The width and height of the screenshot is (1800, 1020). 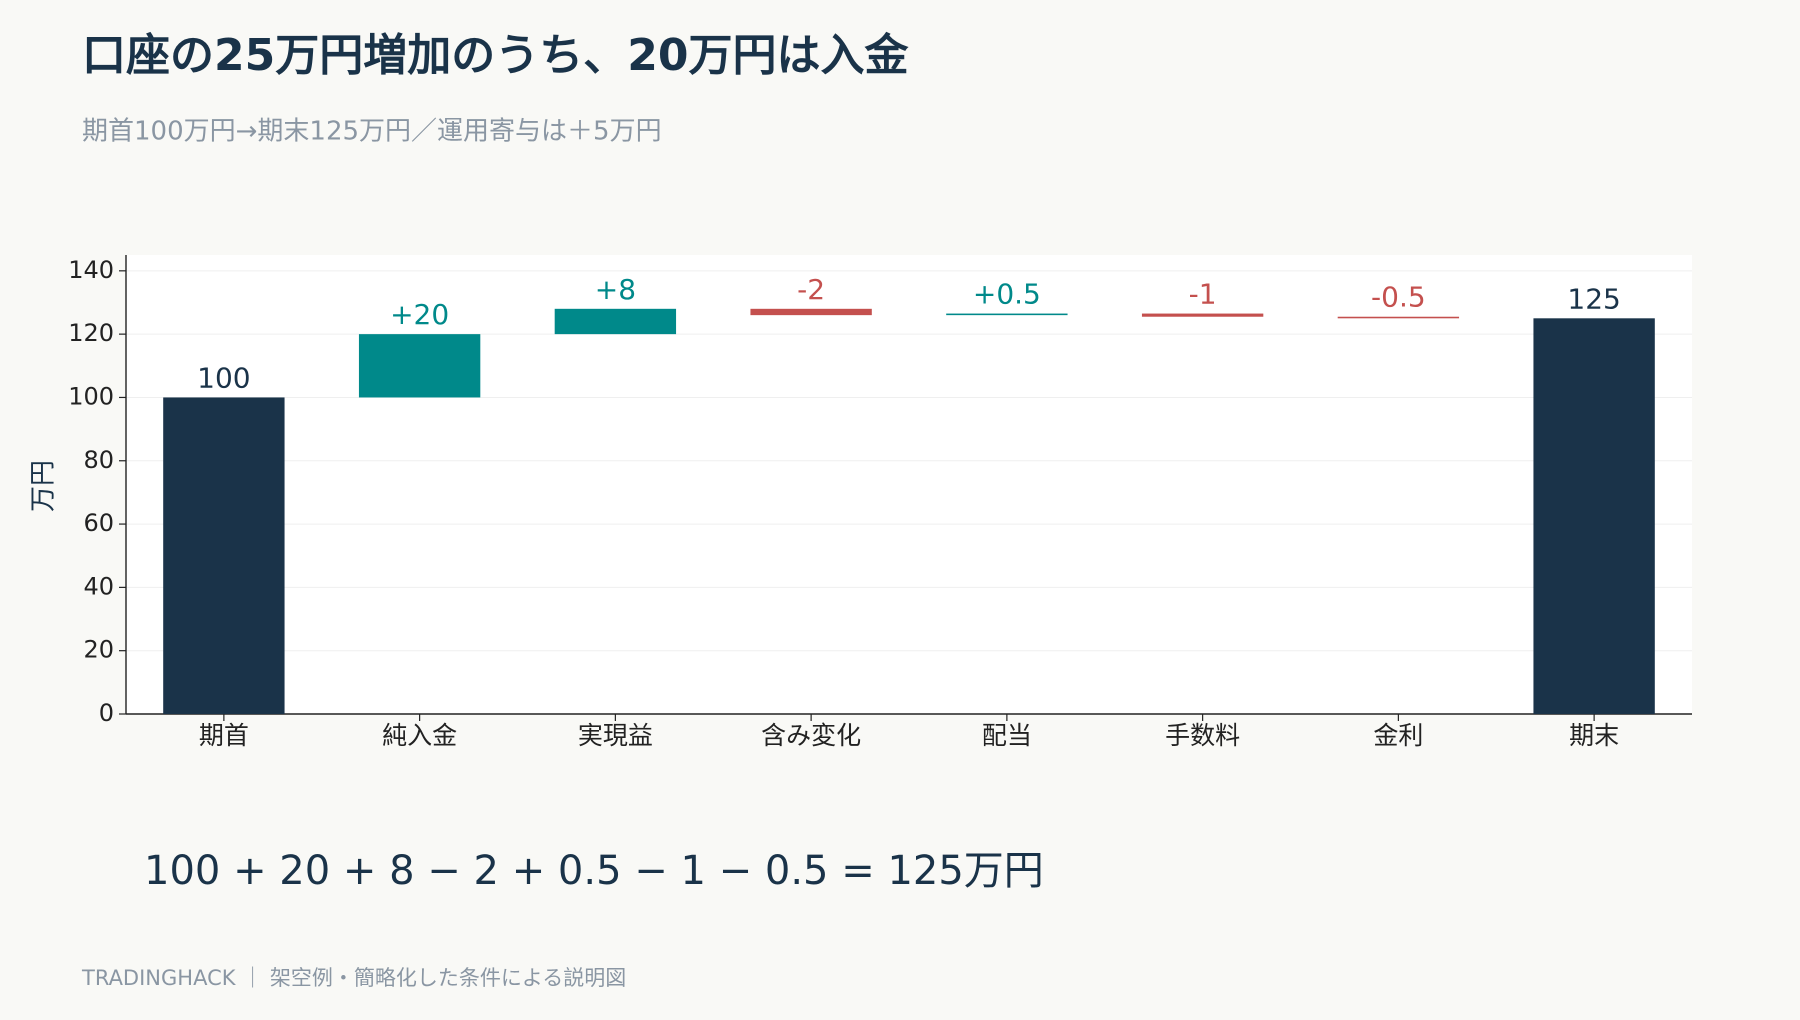 What do you see at coordinates (372, 132) in the screenshot?
I see `chart-subtitle: 期首100万円→期末125万円／運用寄与は＋5万円` at bounding box center [372, 132].